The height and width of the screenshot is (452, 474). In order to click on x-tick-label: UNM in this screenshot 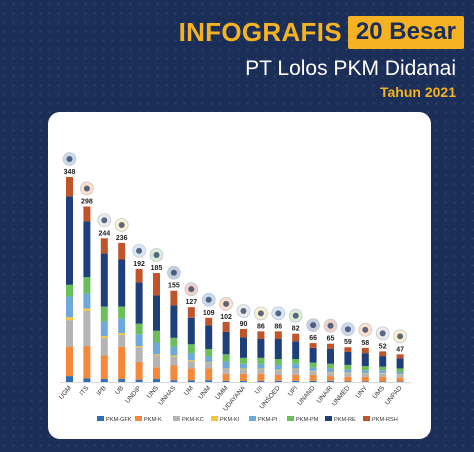, I will do `click(204, 393)`.